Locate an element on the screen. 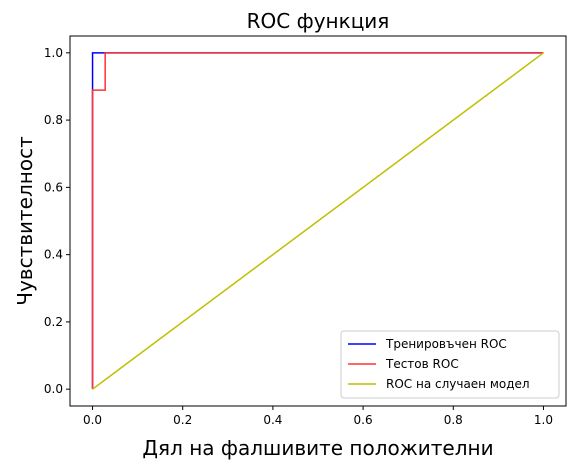  x-tick-label: 1.0 is located at coordinates (543, 420).